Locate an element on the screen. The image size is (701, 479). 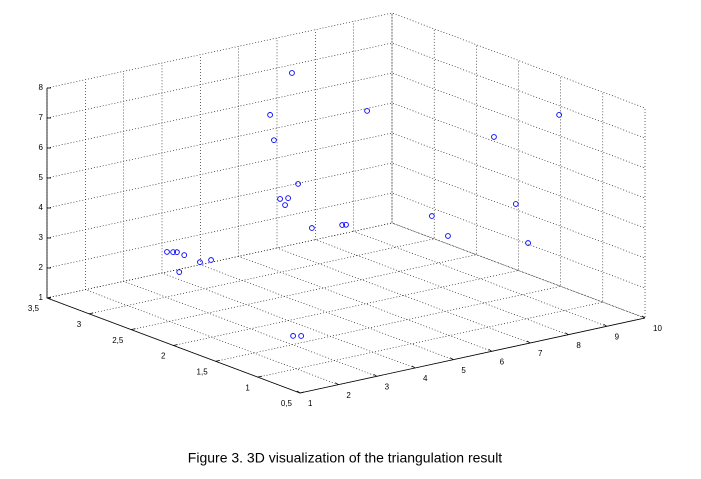
x-tick-label: 3 is located at coordinates (387, 386).